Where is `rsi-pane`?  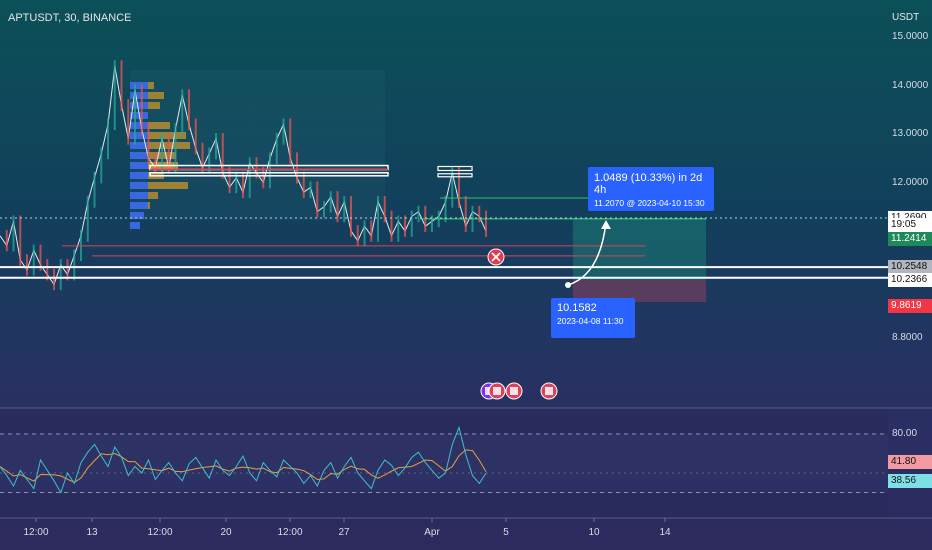
rsi-pane is located at coordinates (444, 459).